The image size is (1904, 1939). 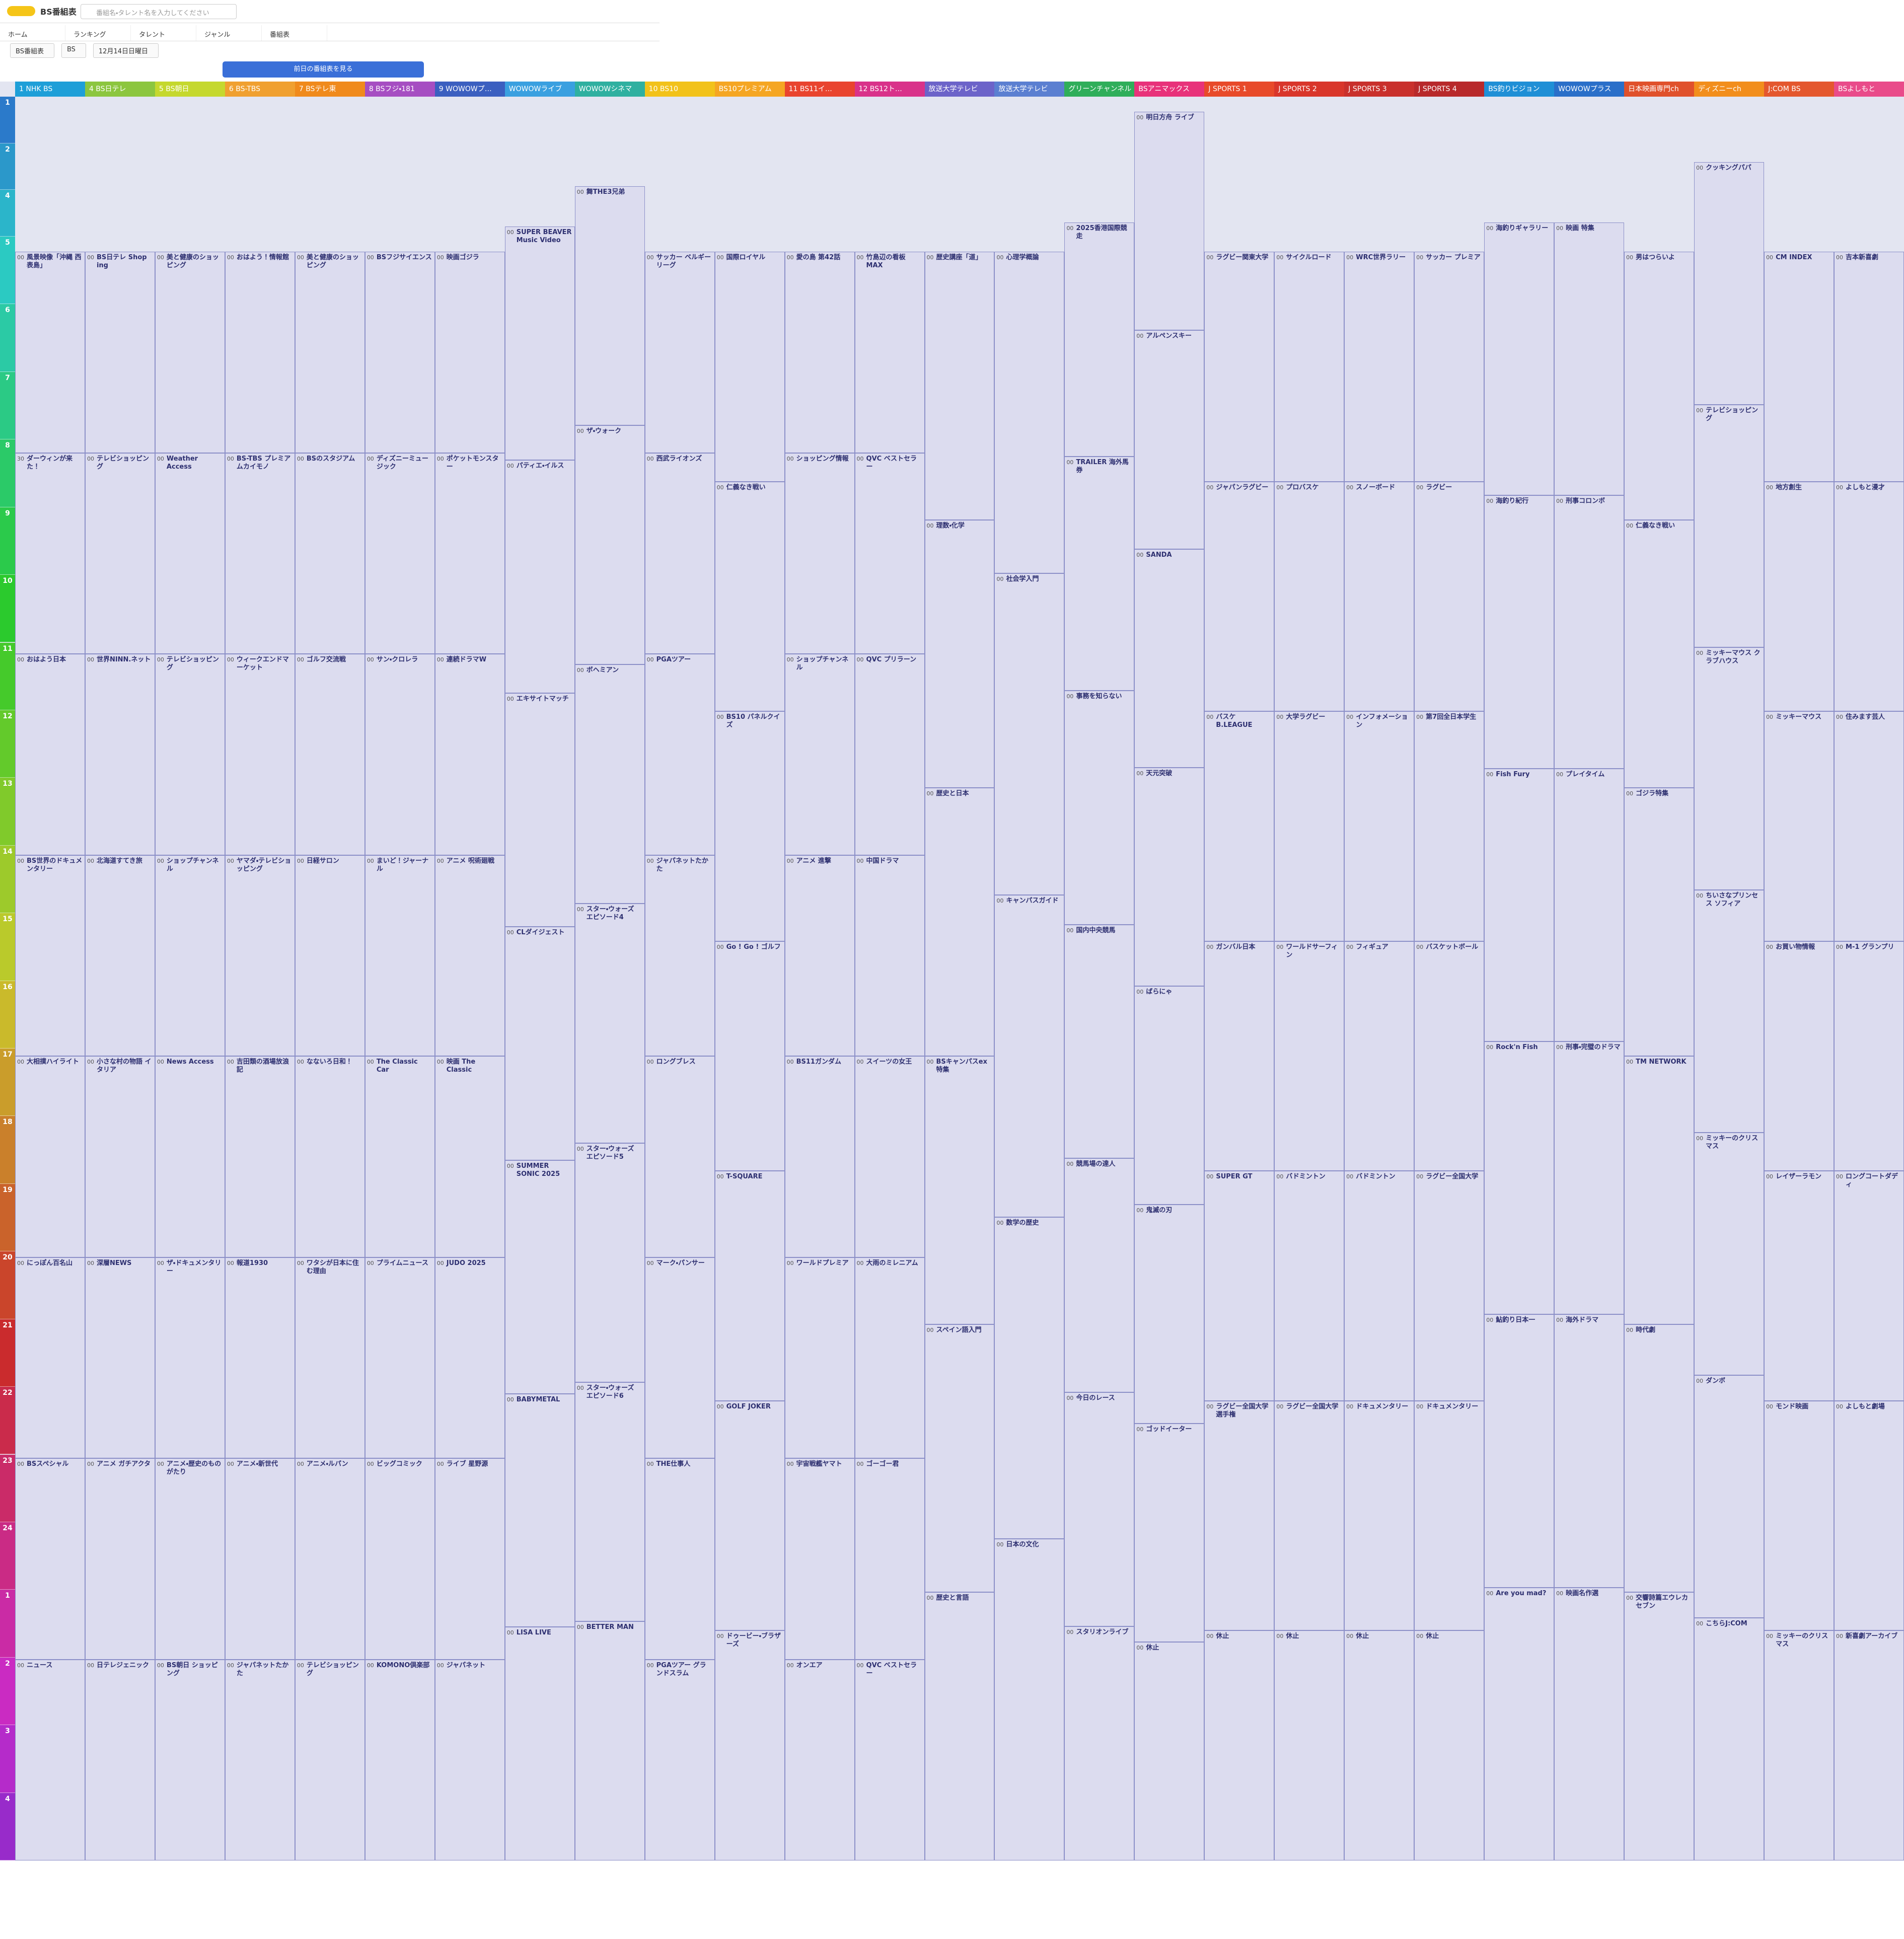 I want to click on program-cell: 00 アニメ 呪術廻戦, so click(x=469, y=956).